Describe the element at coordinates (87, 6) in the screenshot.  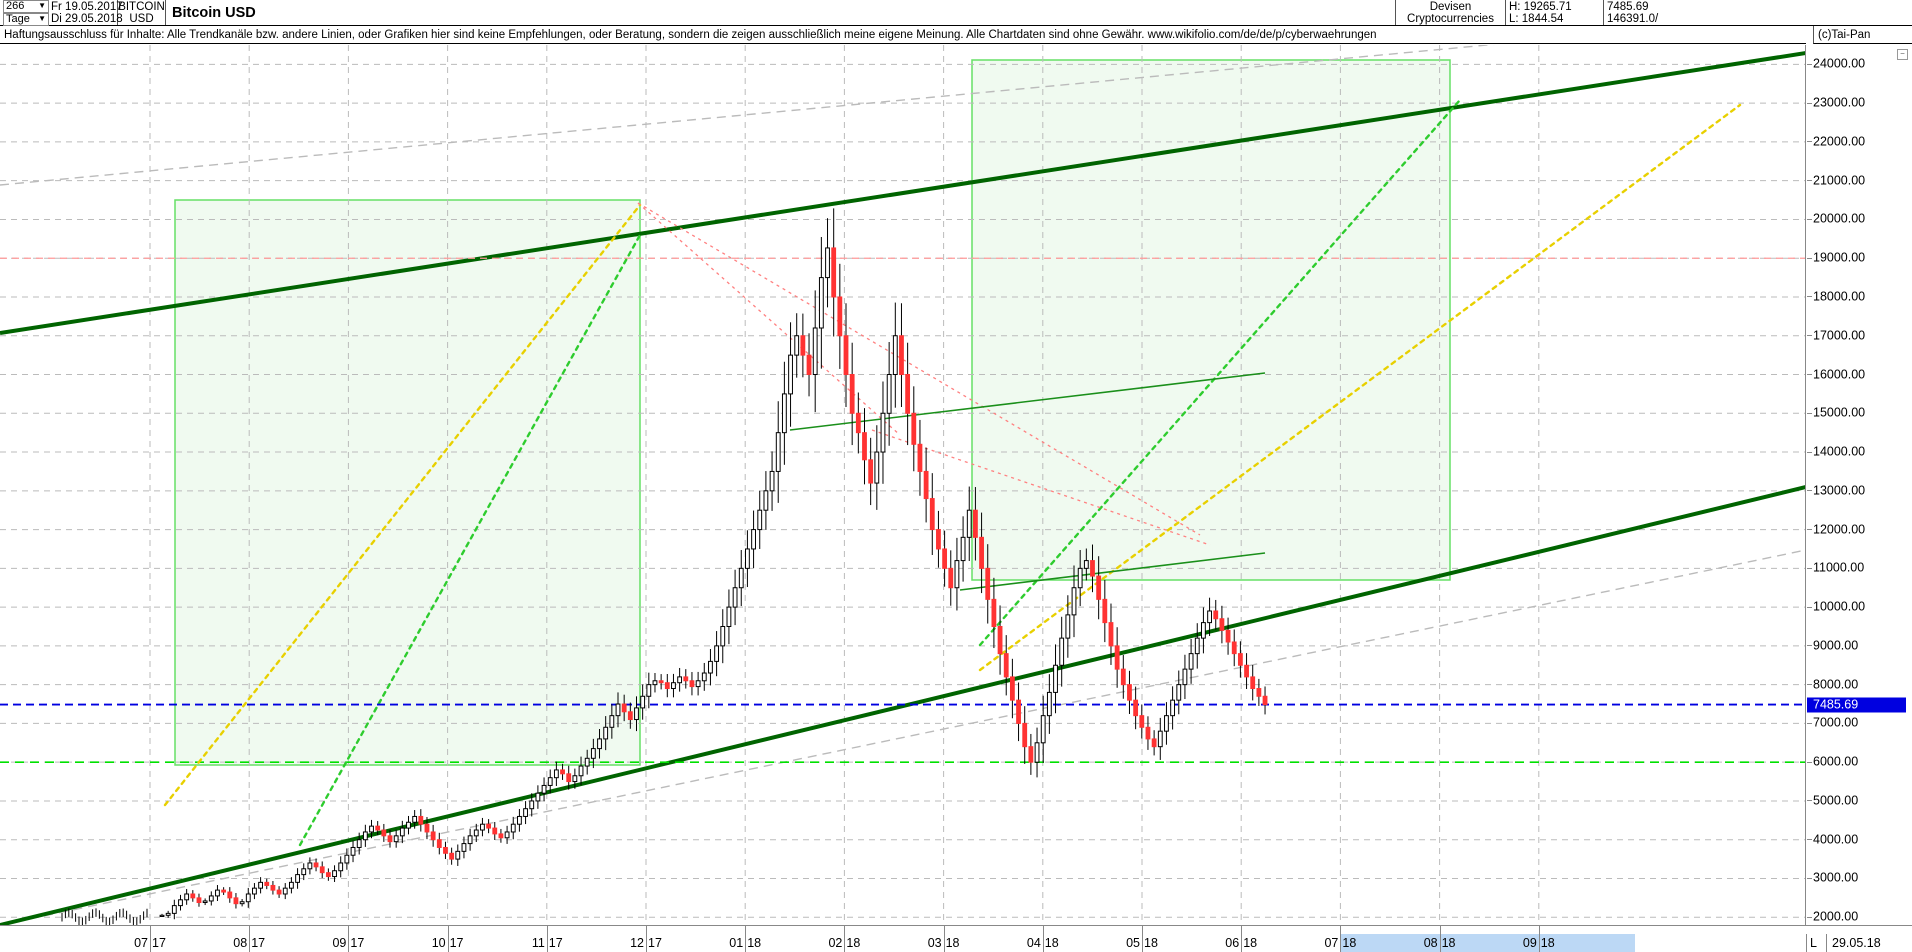
I see `date-from: Fr 19.05.2017` at that location.